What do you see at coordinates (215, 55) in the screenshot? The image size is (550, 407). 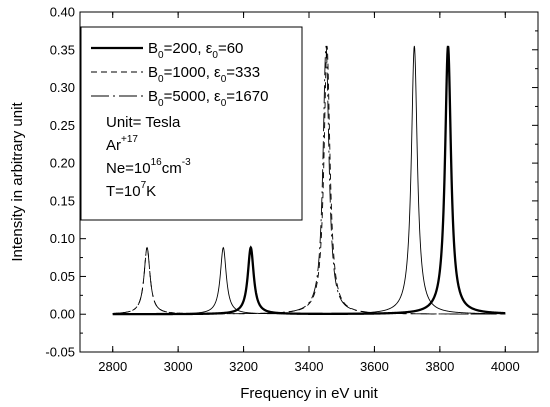 I see `legend-label-0-sub2: 0` at bounding box center [215, 55].